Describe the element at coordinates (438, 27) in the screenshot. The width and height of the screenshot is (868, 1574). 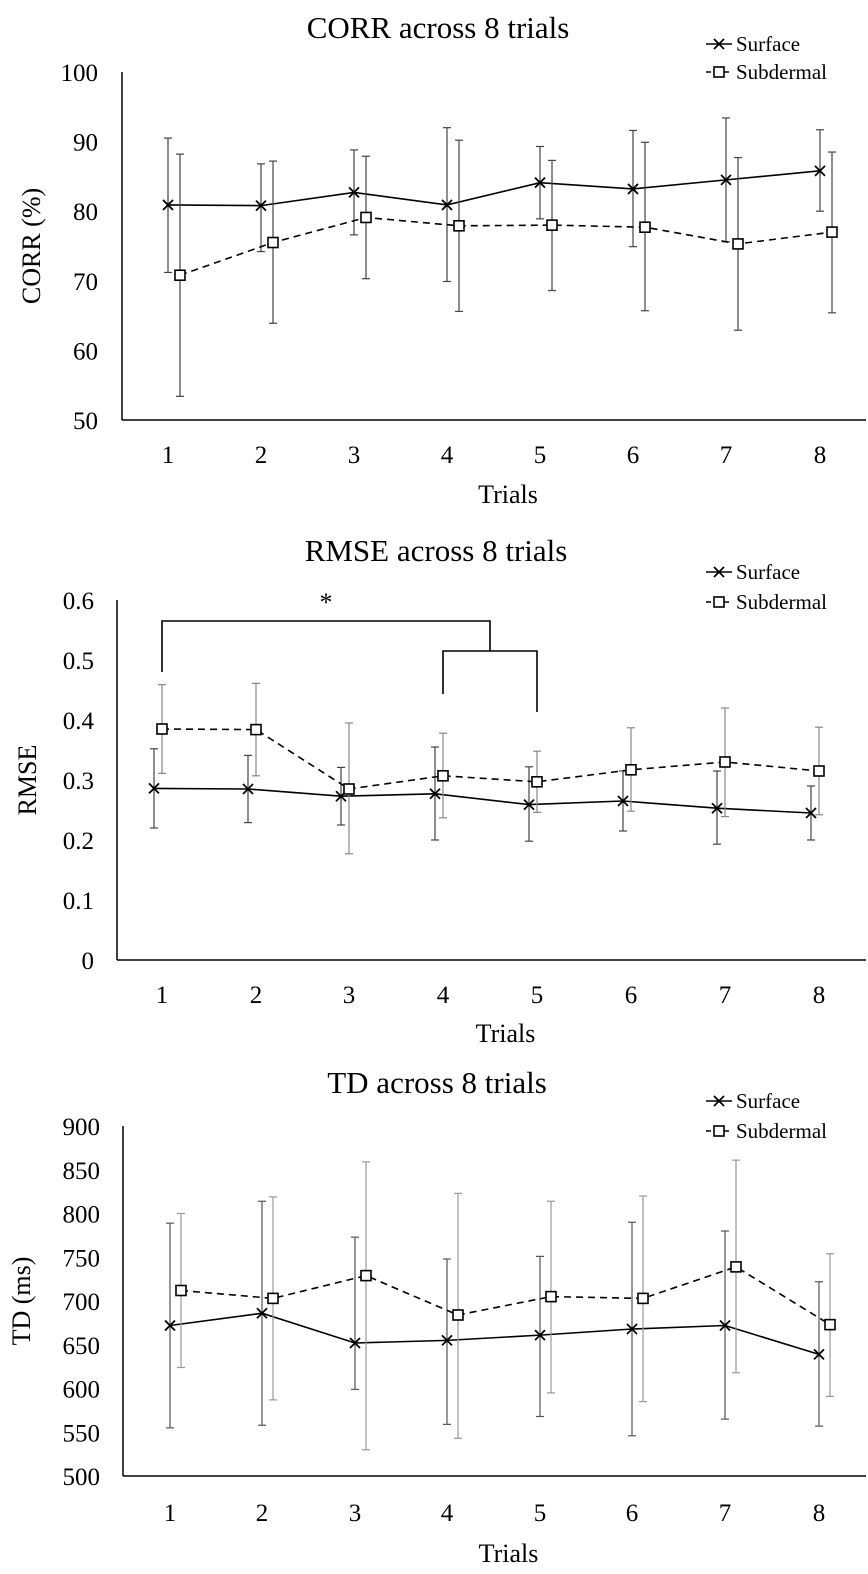
I see `chart-title: CORR across 8 trials` at that location.